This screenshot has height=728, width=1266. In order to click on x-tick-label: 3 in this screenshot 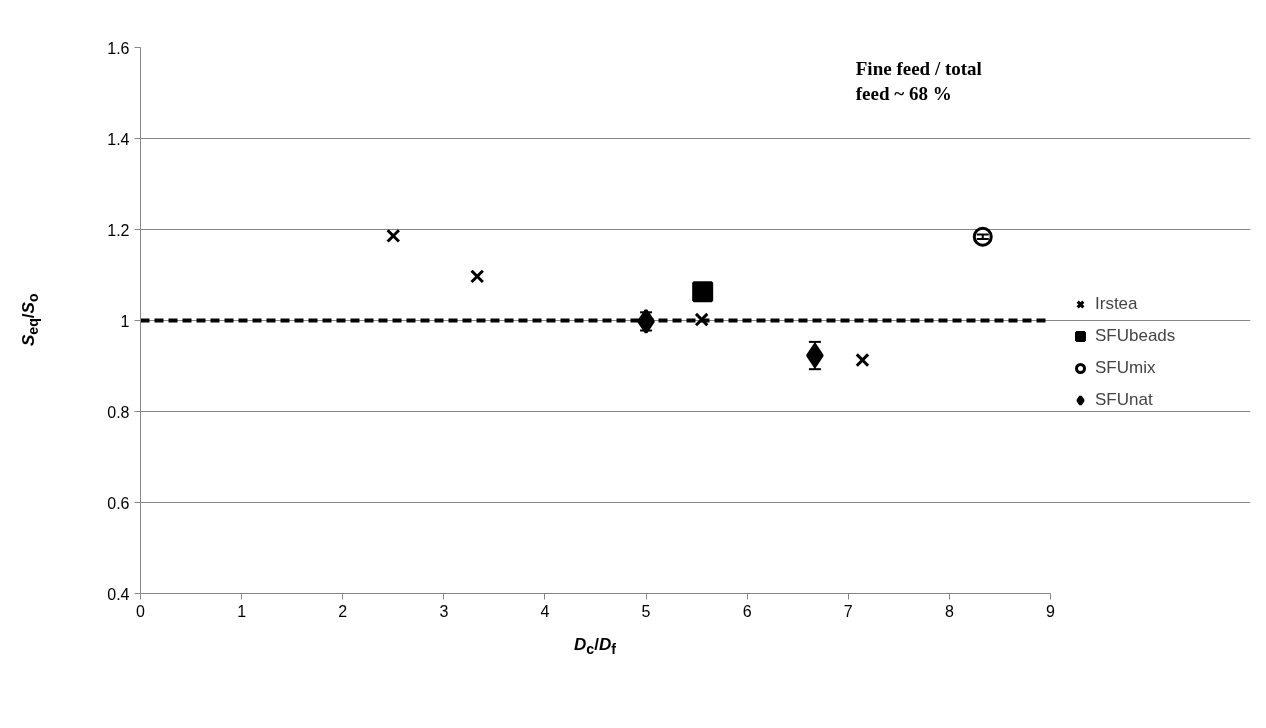, I will do `click(444, 611)`.